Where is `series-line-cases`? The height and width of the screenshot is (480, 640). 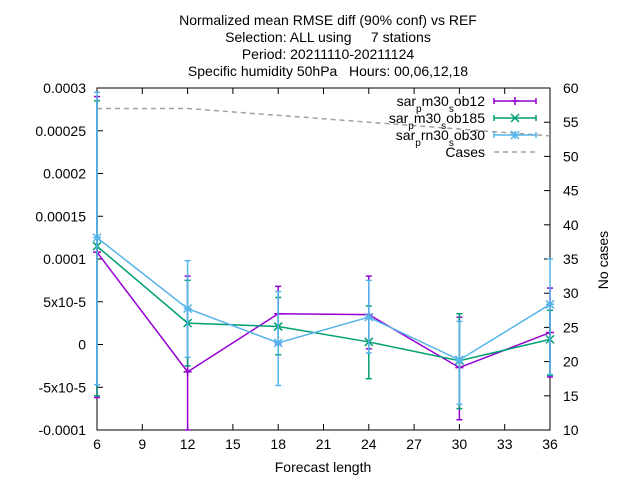
series-line-cases is located at coordinates (324, 122).